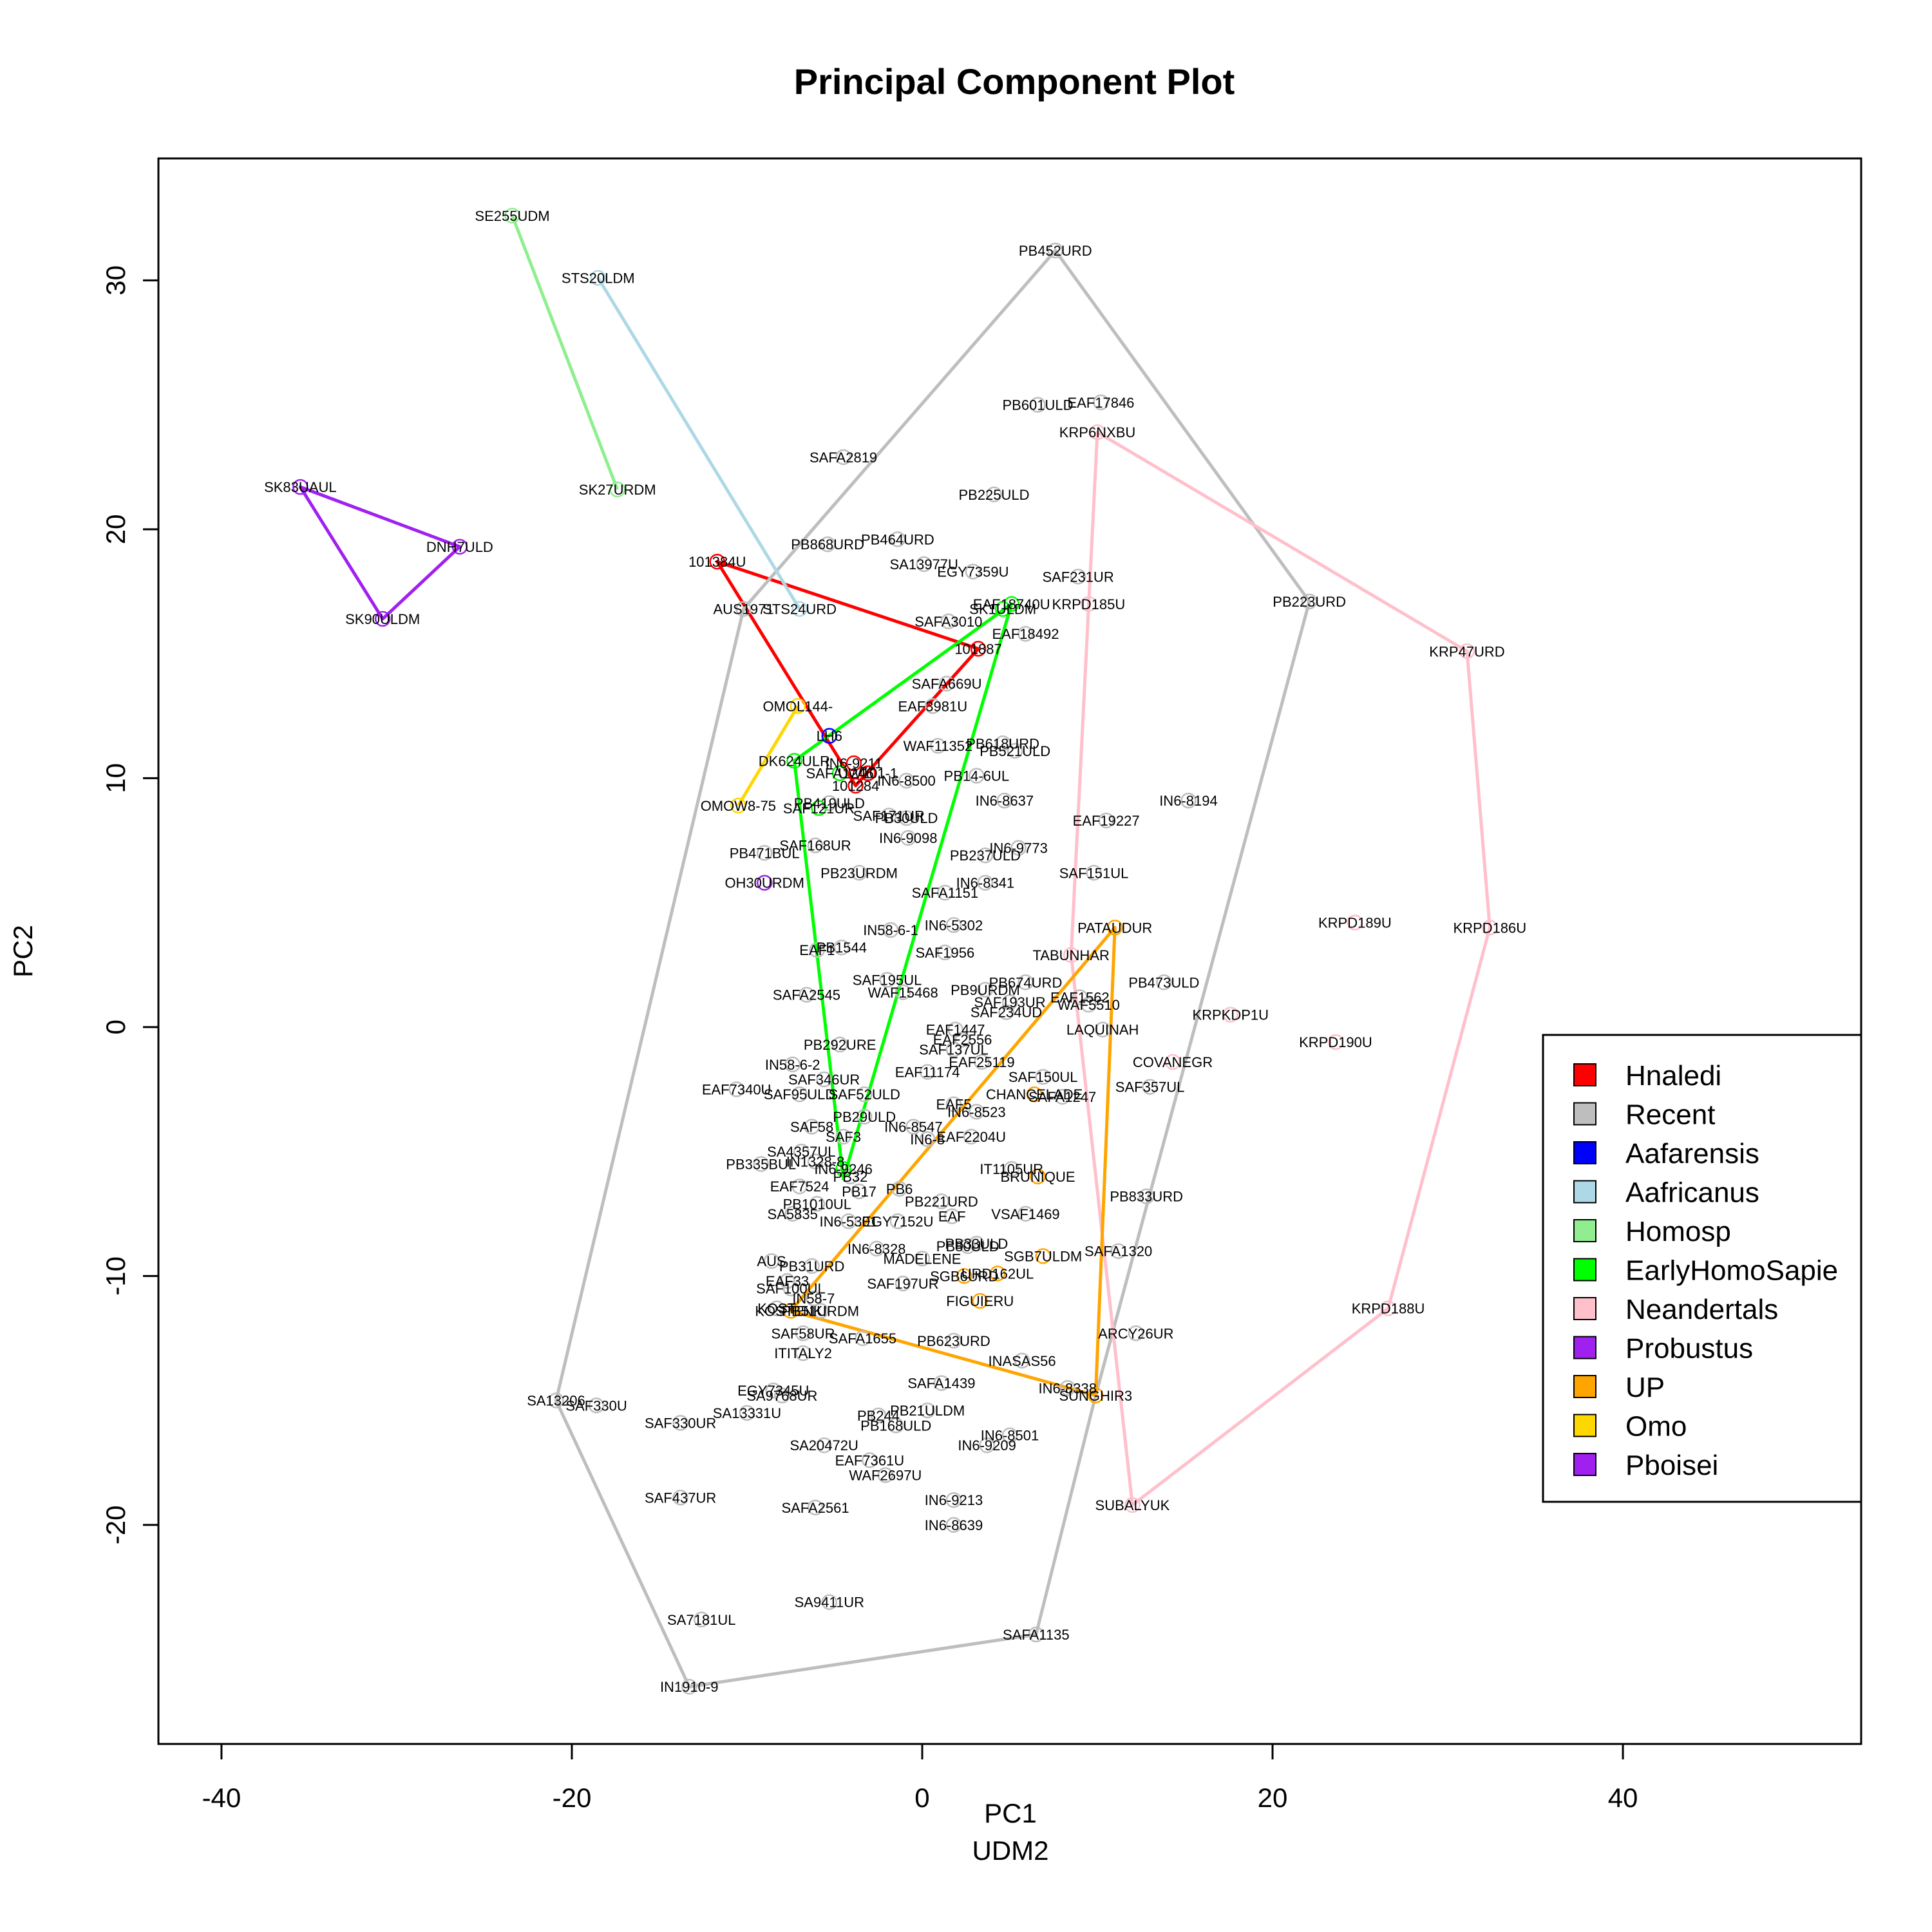  Describe the element at coordinates (939, 746) in the screenshot. I see `point-label: WAF11352` at that location.